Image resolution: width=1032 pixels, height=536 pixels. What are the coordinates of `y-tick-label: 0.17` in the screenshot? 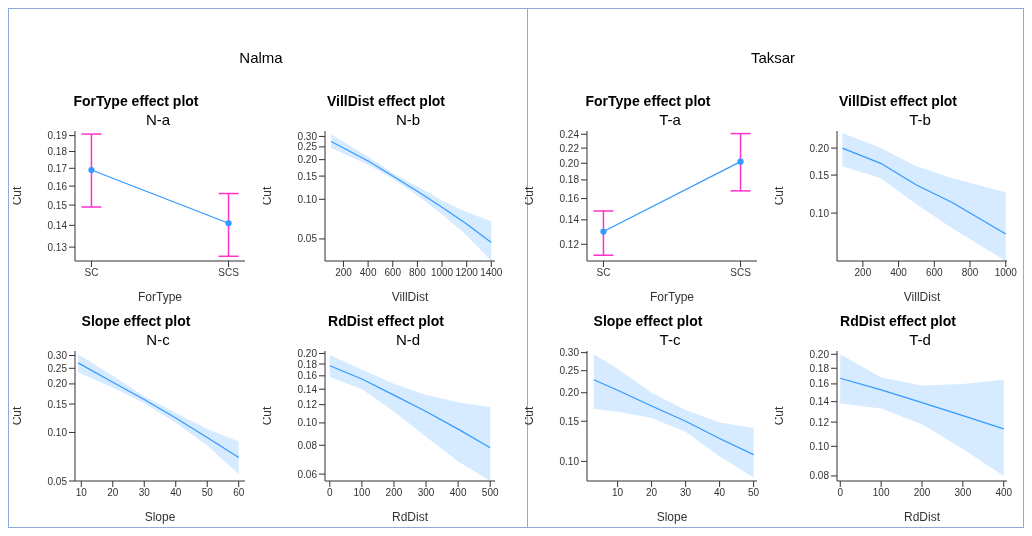 It's located at (57, 168).